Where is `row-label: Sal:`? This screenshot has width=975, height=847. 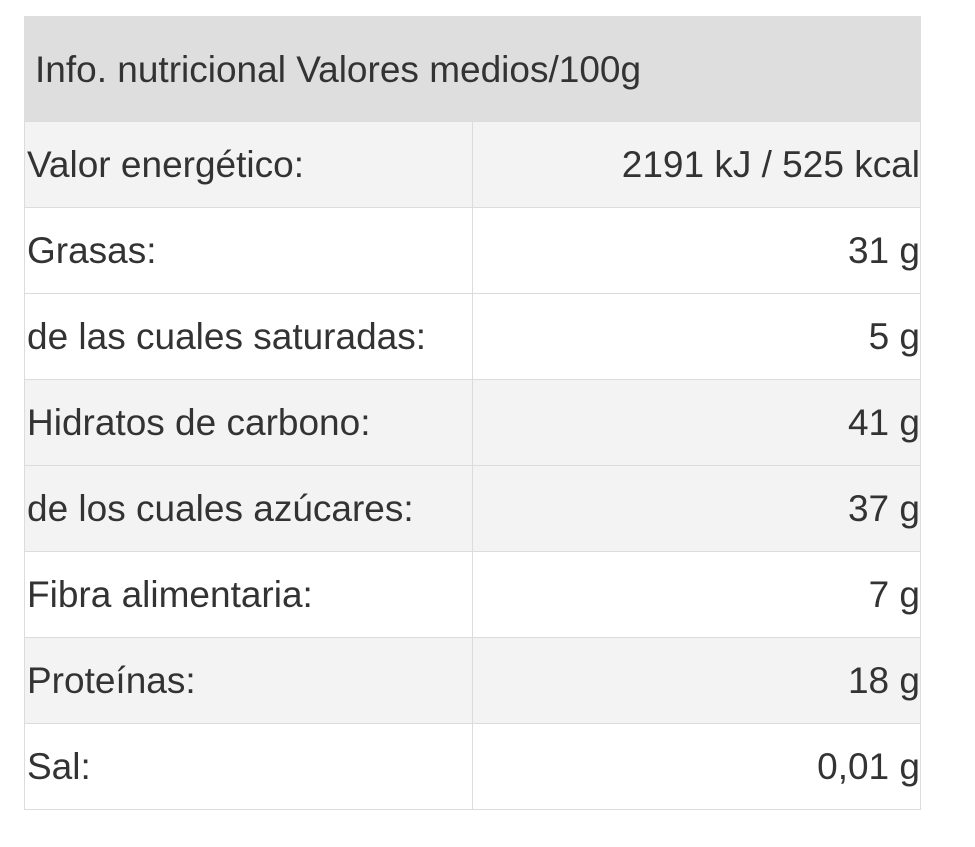
row-label: Sal: is located at coordinates (248, 766).